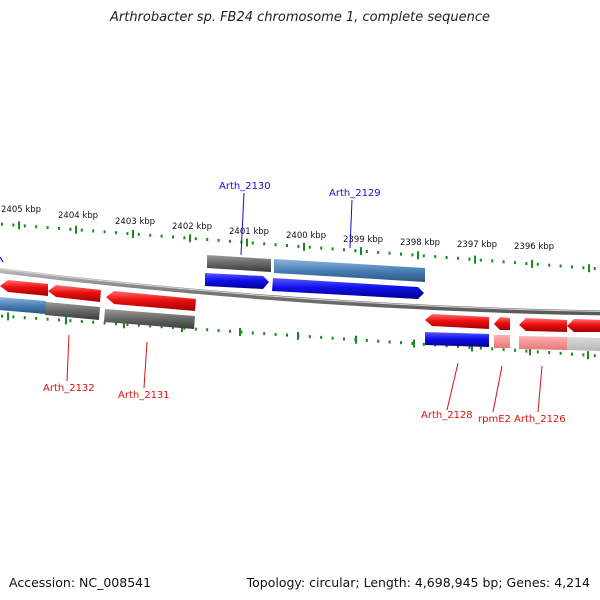 The height and width of the screenshot is (600, 600). I want to click on tick-label: 2400 kbp, so click(306, 236).